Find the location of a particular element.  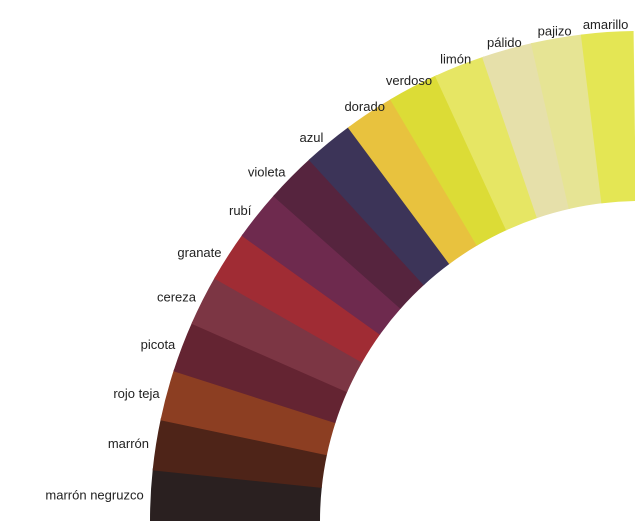

segment-rubi is located at coordinates (321, 264).